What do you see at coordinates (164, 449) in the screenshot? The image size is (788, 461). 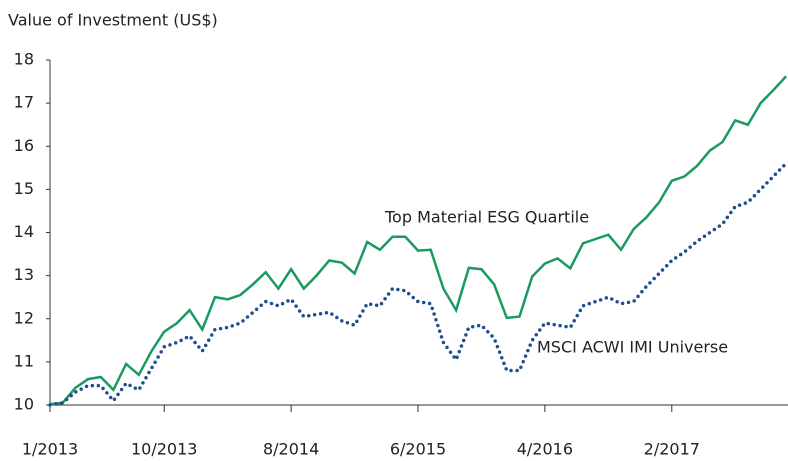 I see `x-tick-label: 10/2013` at bounding box center [164, 449].